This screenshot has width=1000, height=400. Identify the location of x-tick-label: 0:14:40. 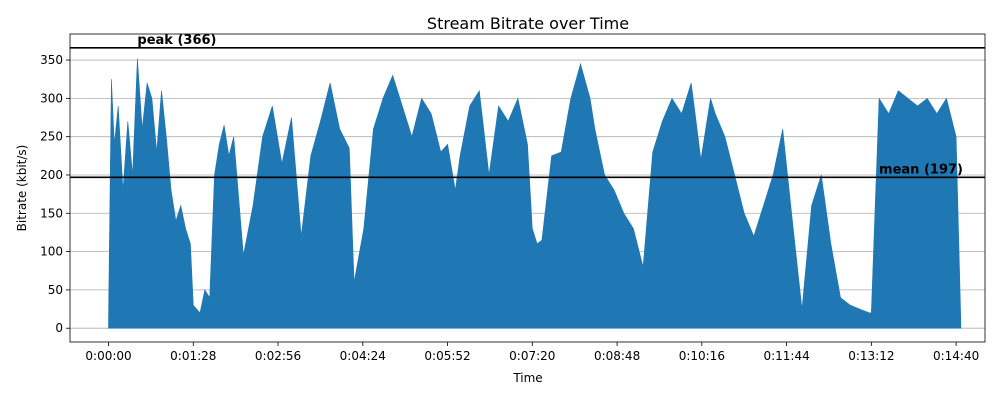
(956, 356).